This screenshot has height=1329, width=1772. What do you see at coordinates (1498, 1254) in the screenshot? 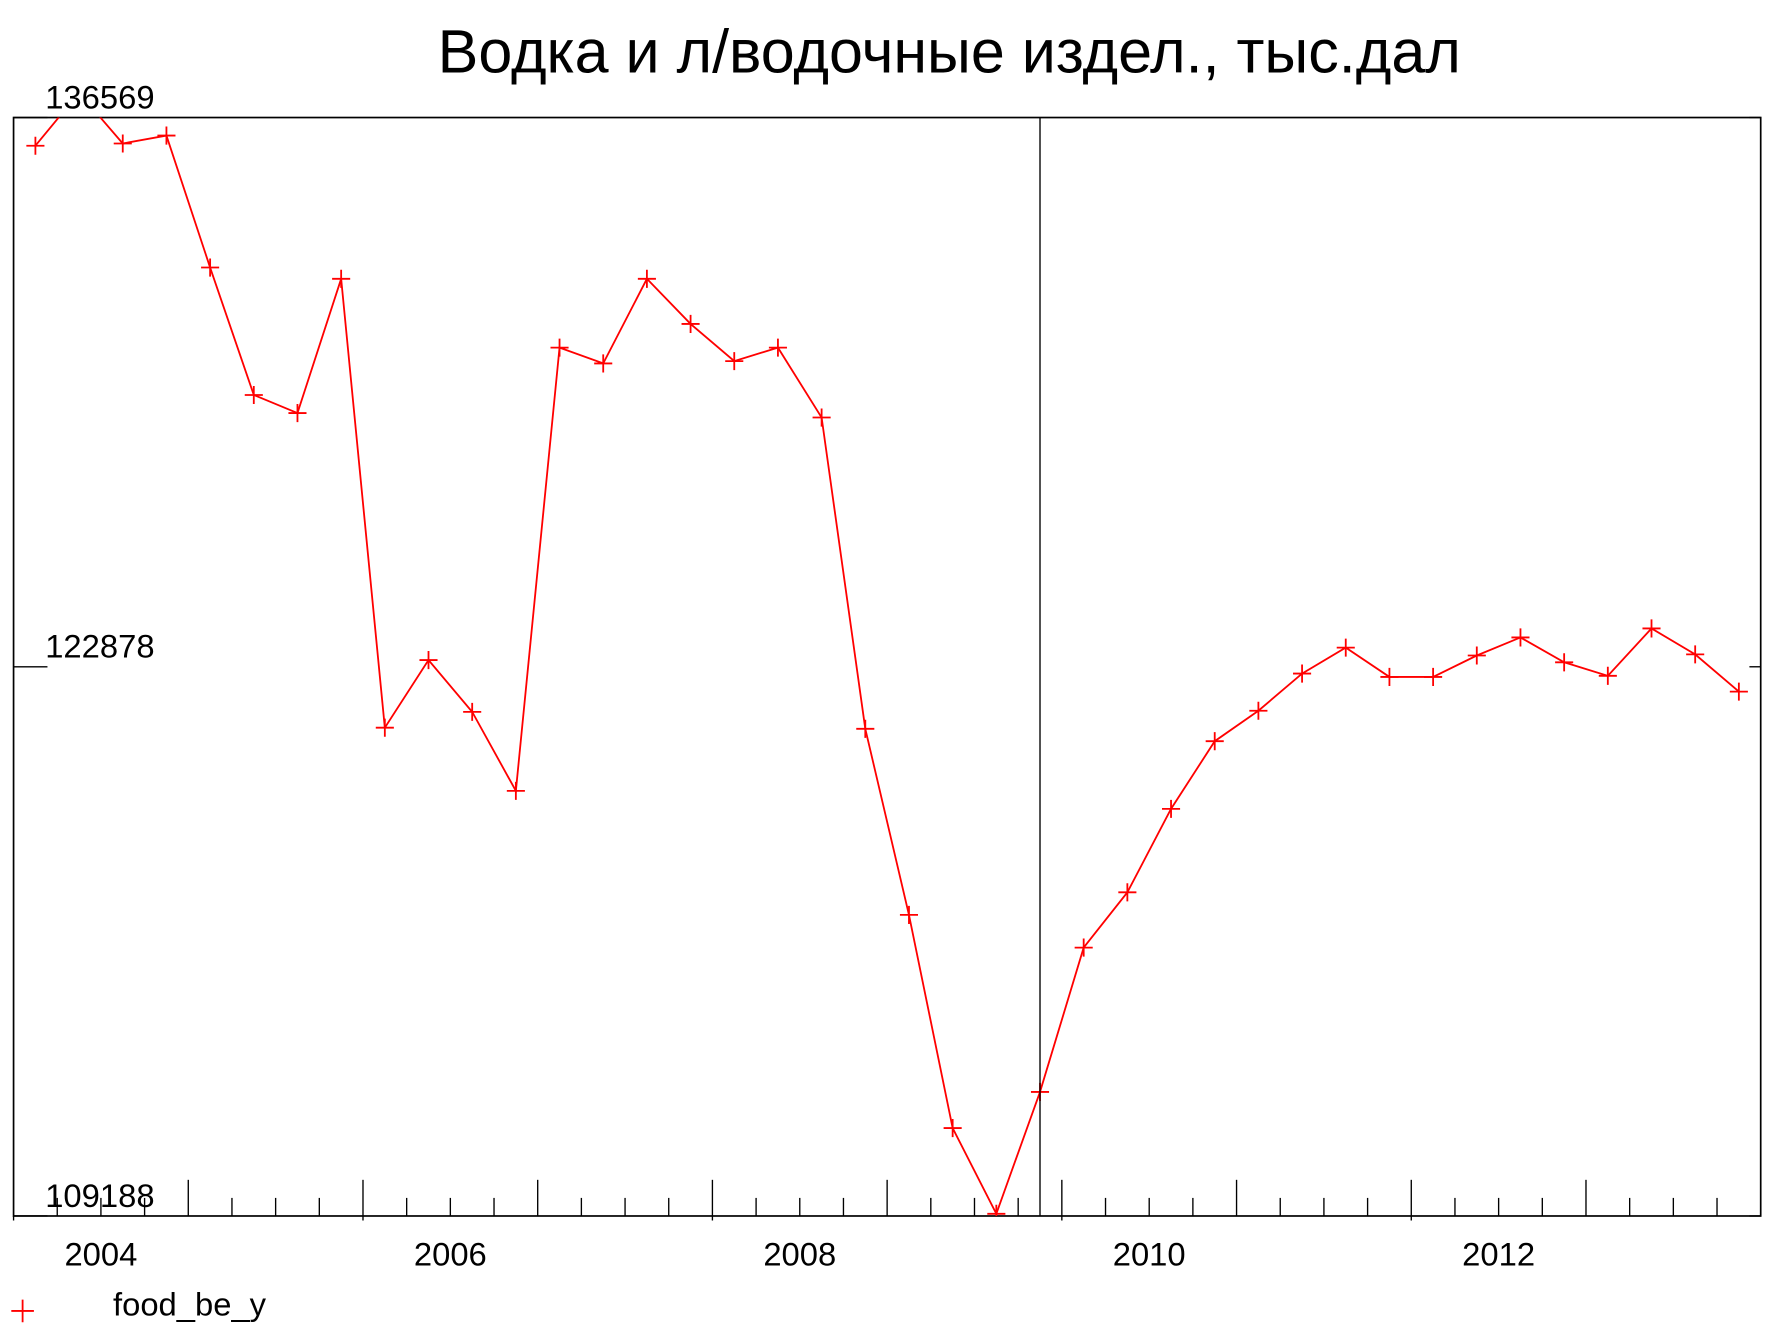
I see `x-tick-label: 2012` at bounding box center [1498, 1254].